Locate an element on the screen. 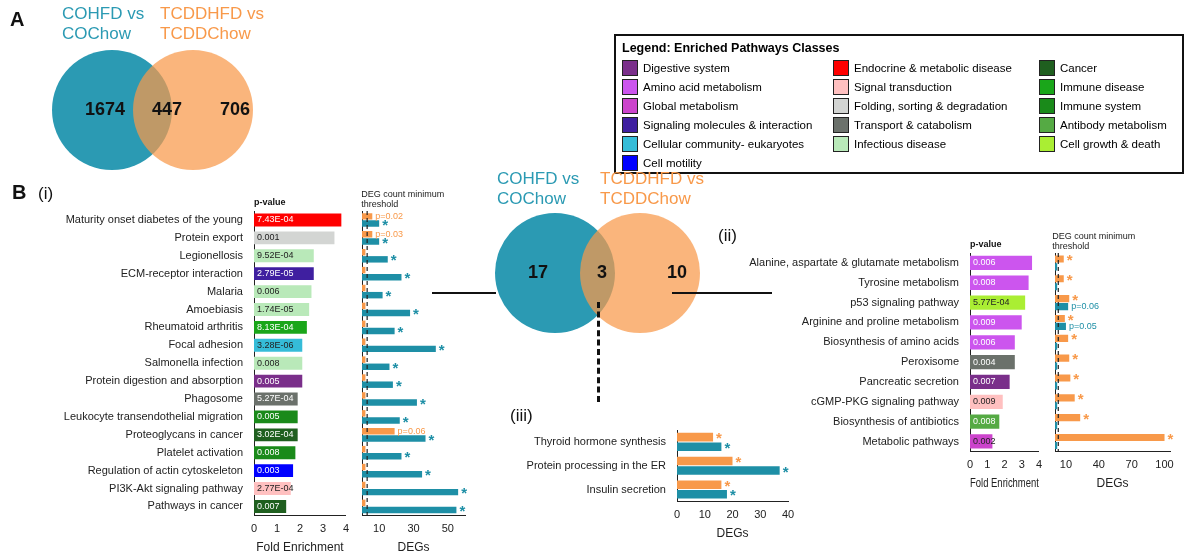 This screenshot has height=559, width=1192. y-tick-label: Regulation of actin cytoskeleton is located at coordinates (165, 469).